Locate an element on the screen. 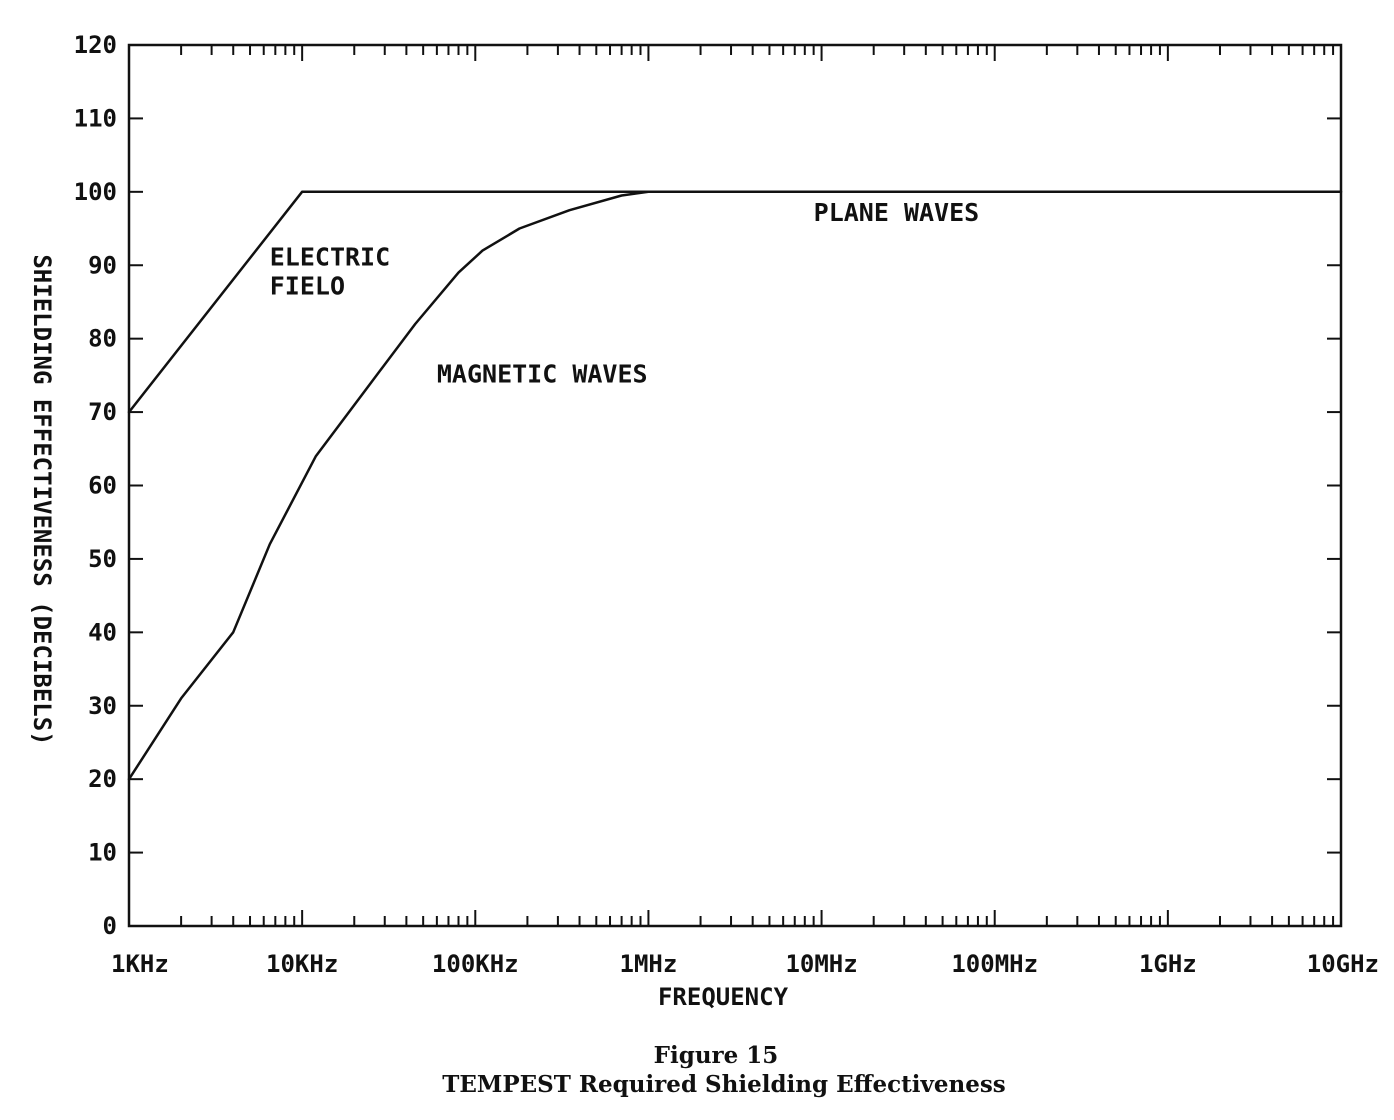 This screenshot has width=1394, height=1120. y-tick-labels: 0 10 20 30 40 50 60 70 80 90 100 110 120 is located at coordinates (95, 485).